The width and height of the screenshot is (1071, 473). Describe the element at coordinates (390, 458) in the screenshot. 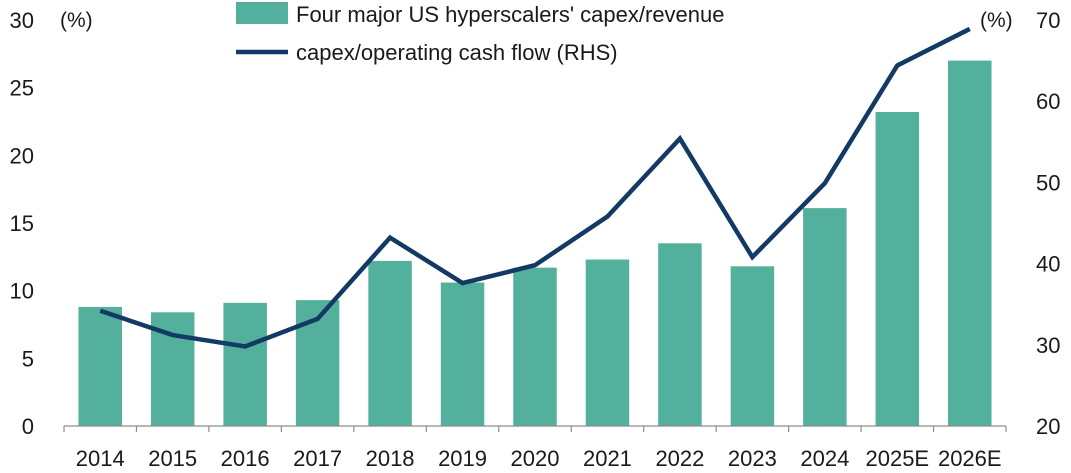

I see `x-tick-label: 2018` at that location.